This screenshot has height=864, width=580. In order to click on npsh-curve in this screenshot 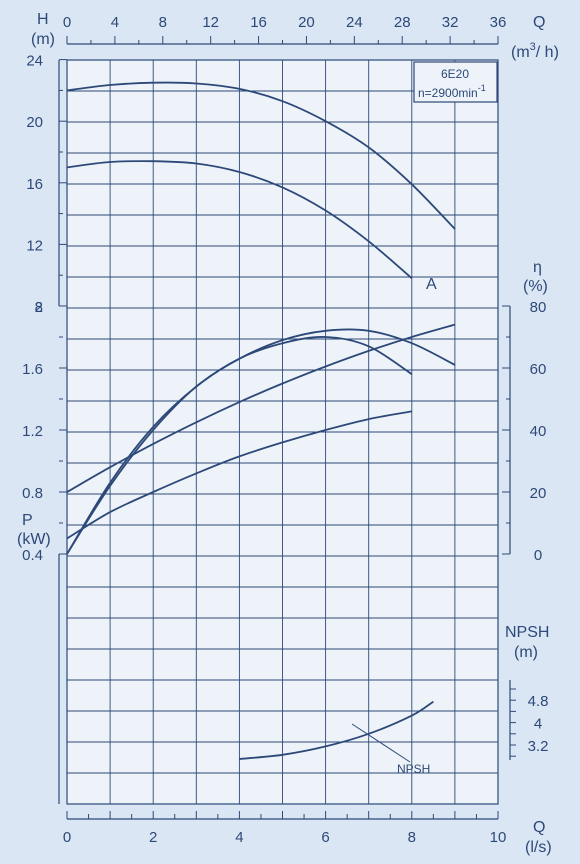, I will do `click(336, 730)`.